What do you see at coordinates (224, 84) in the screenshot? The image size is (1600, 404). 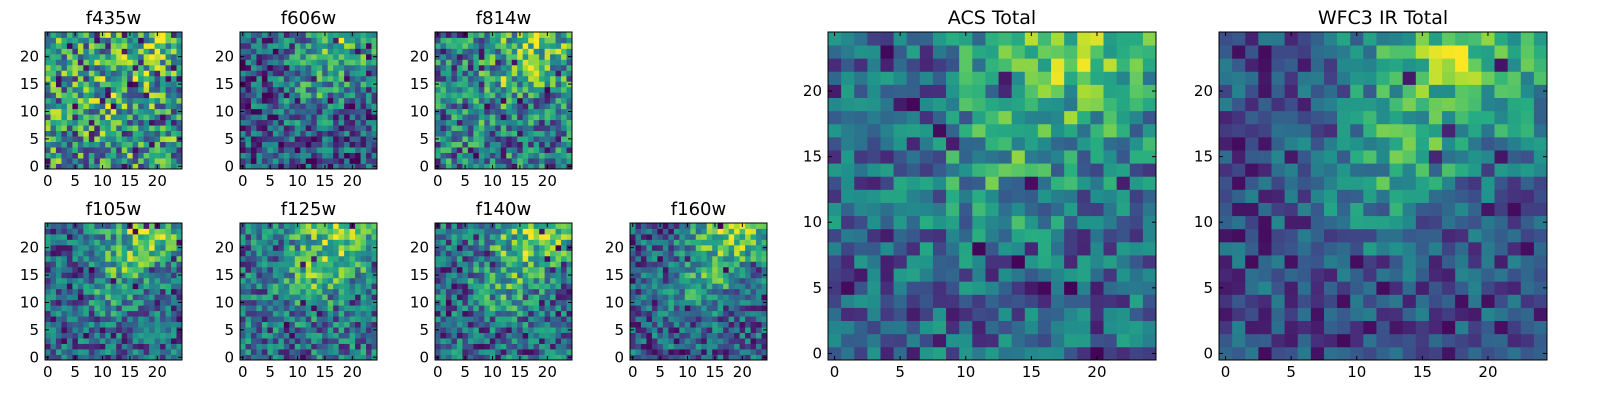 I see `y-tick-label: 15` at bounding box center [224, 84].